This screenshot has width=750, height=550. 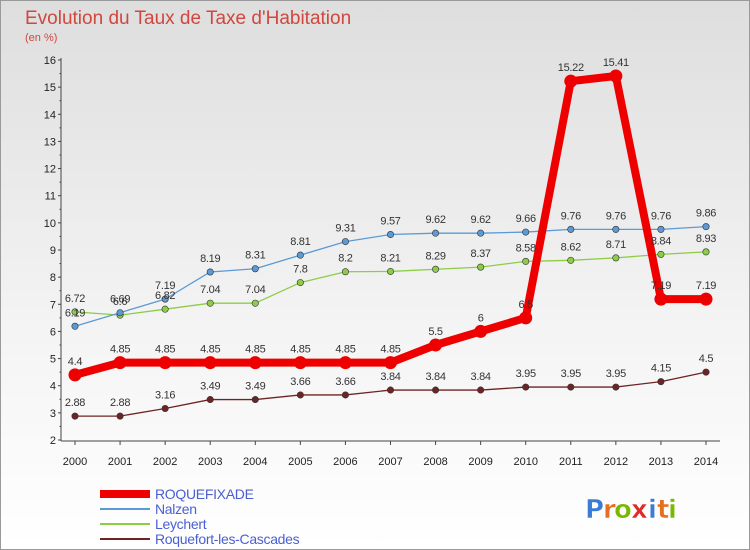 I want to click on data-label-2: 7.8, so click(x=300, y=270).